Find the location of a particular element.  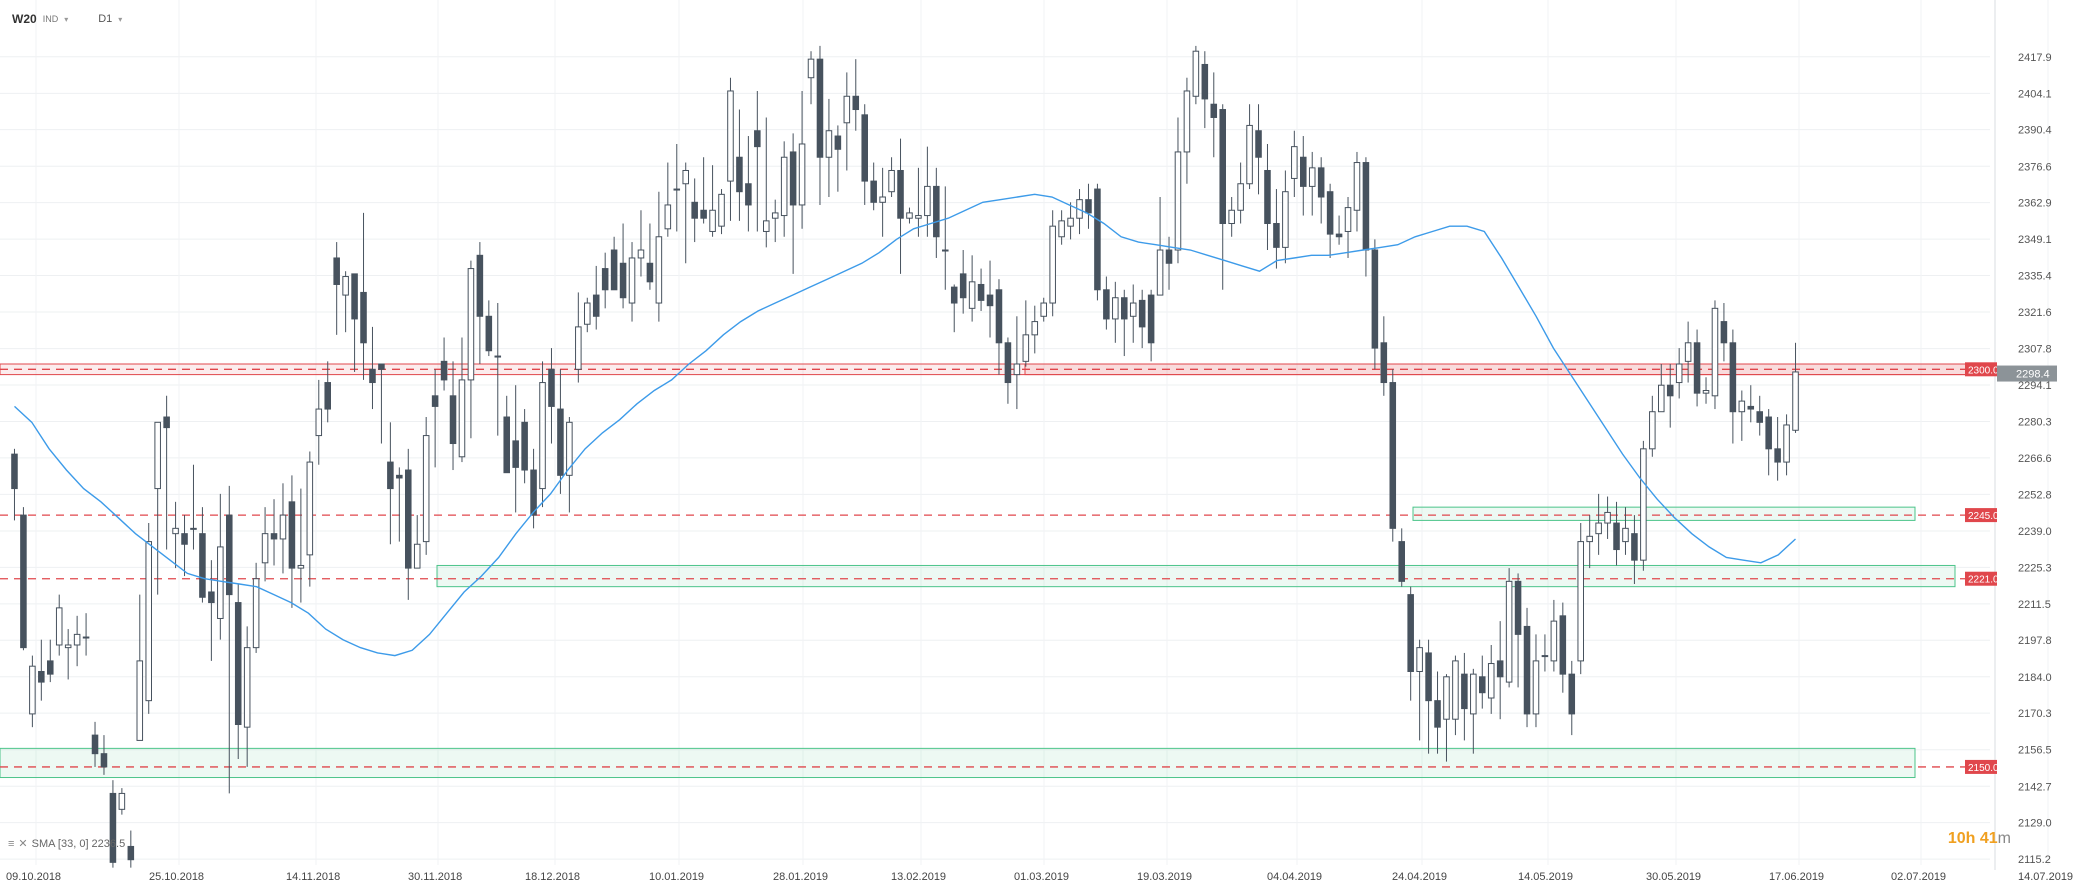

timeframe-label: D1 is located at coordinates (105, 19).